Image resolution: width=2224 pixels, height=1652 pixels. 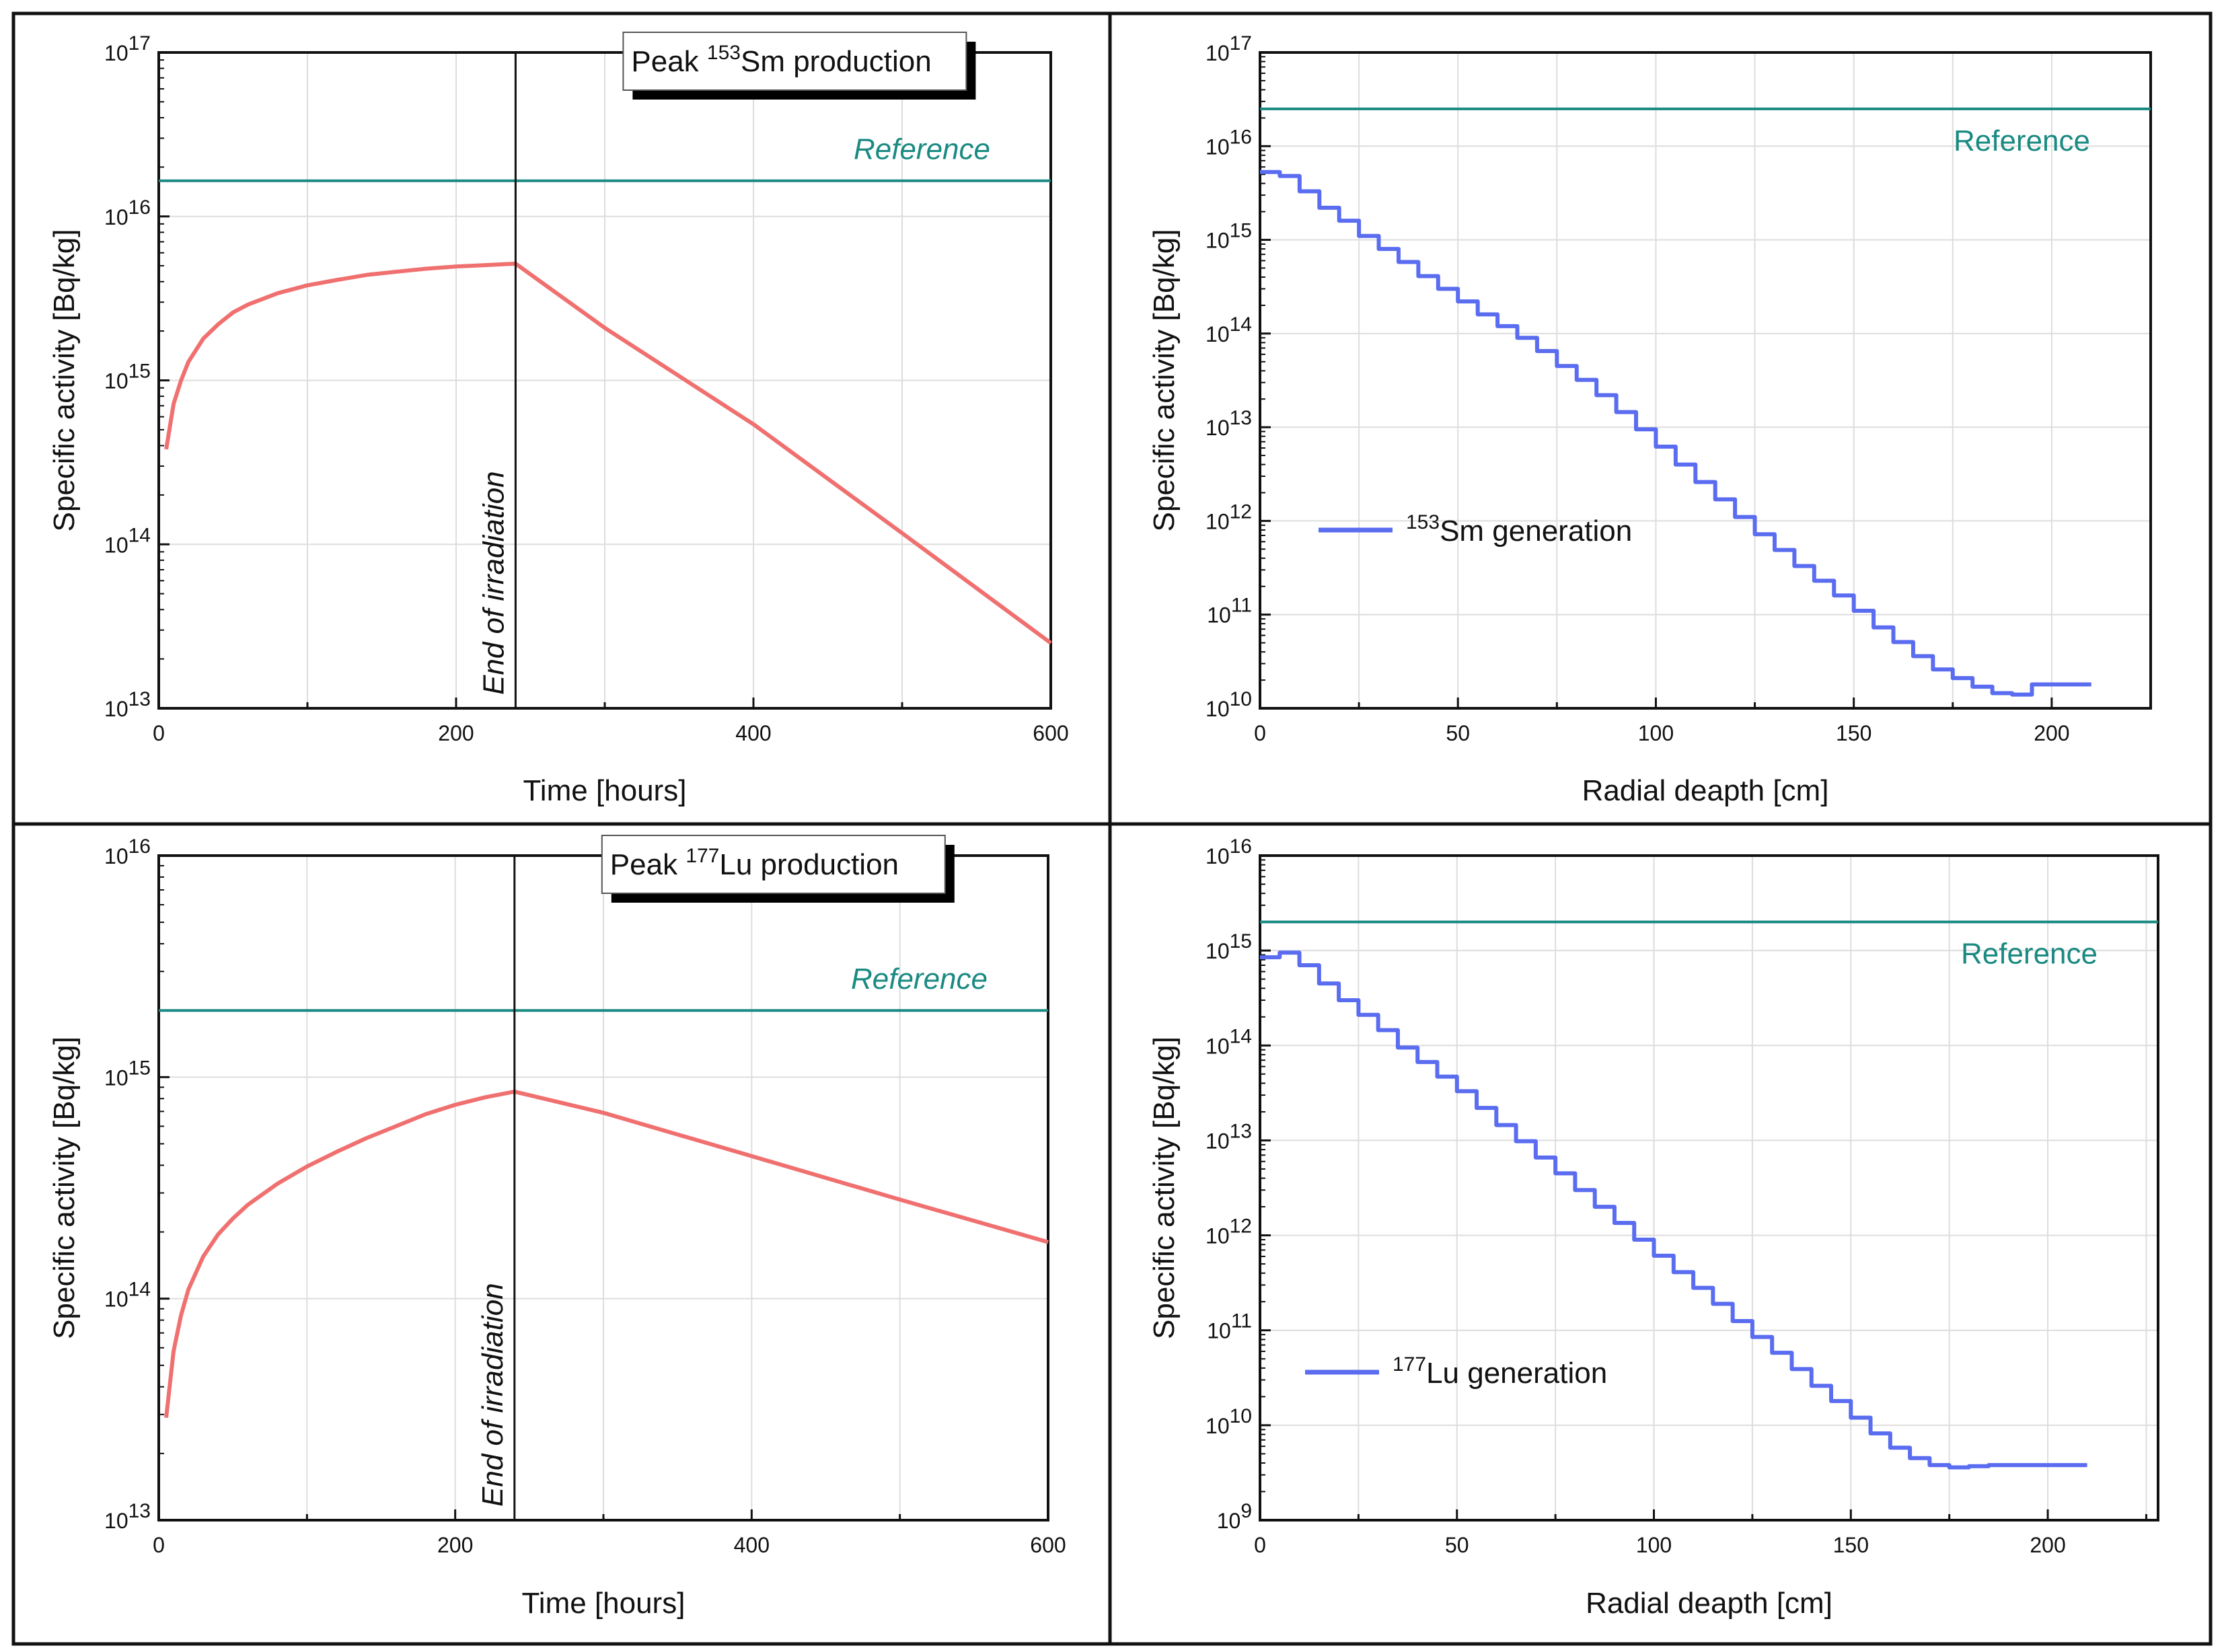 I want to click on peak-production-label: Peak 177Lu production, so click(x=754, y=863).